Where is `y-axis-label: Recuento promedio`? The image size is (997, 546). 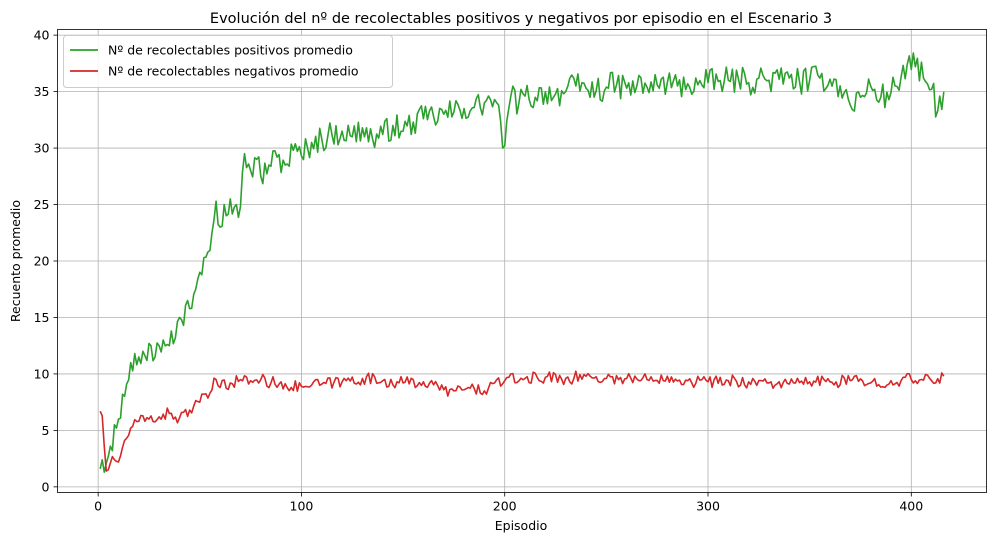 y-axis-label: Recuento promedio is located at coordinates (15, 261).